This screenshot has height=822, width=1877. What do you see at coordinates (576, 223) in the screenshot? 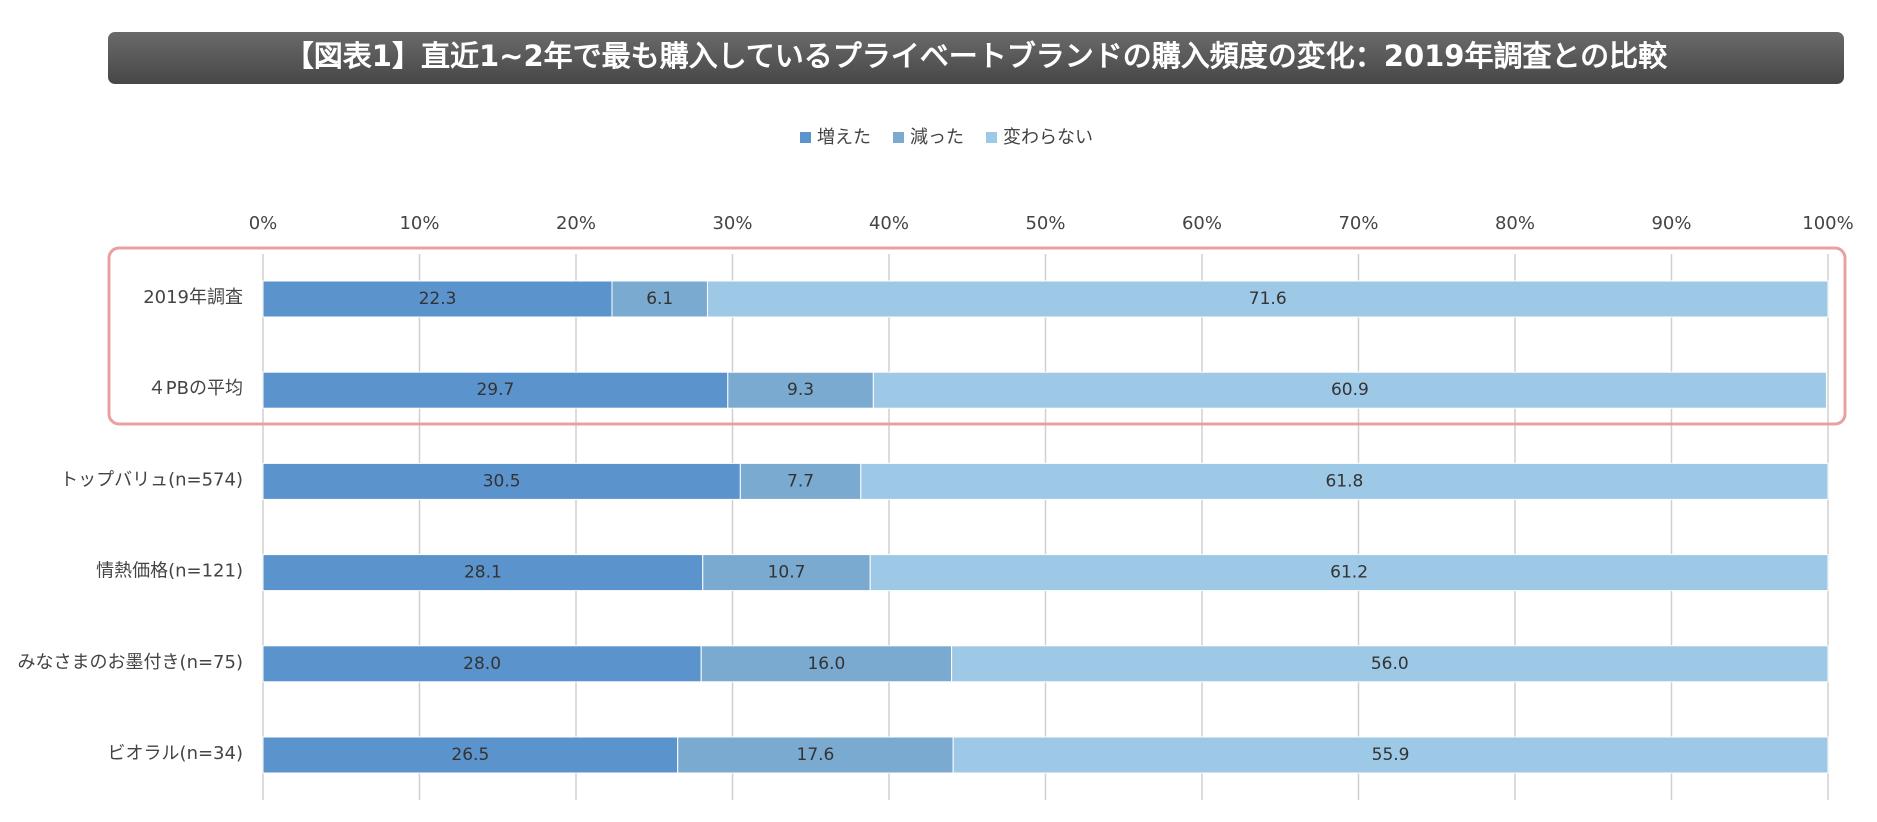
I see `x-tick-label: 20%` at bounding box center [576, 223].